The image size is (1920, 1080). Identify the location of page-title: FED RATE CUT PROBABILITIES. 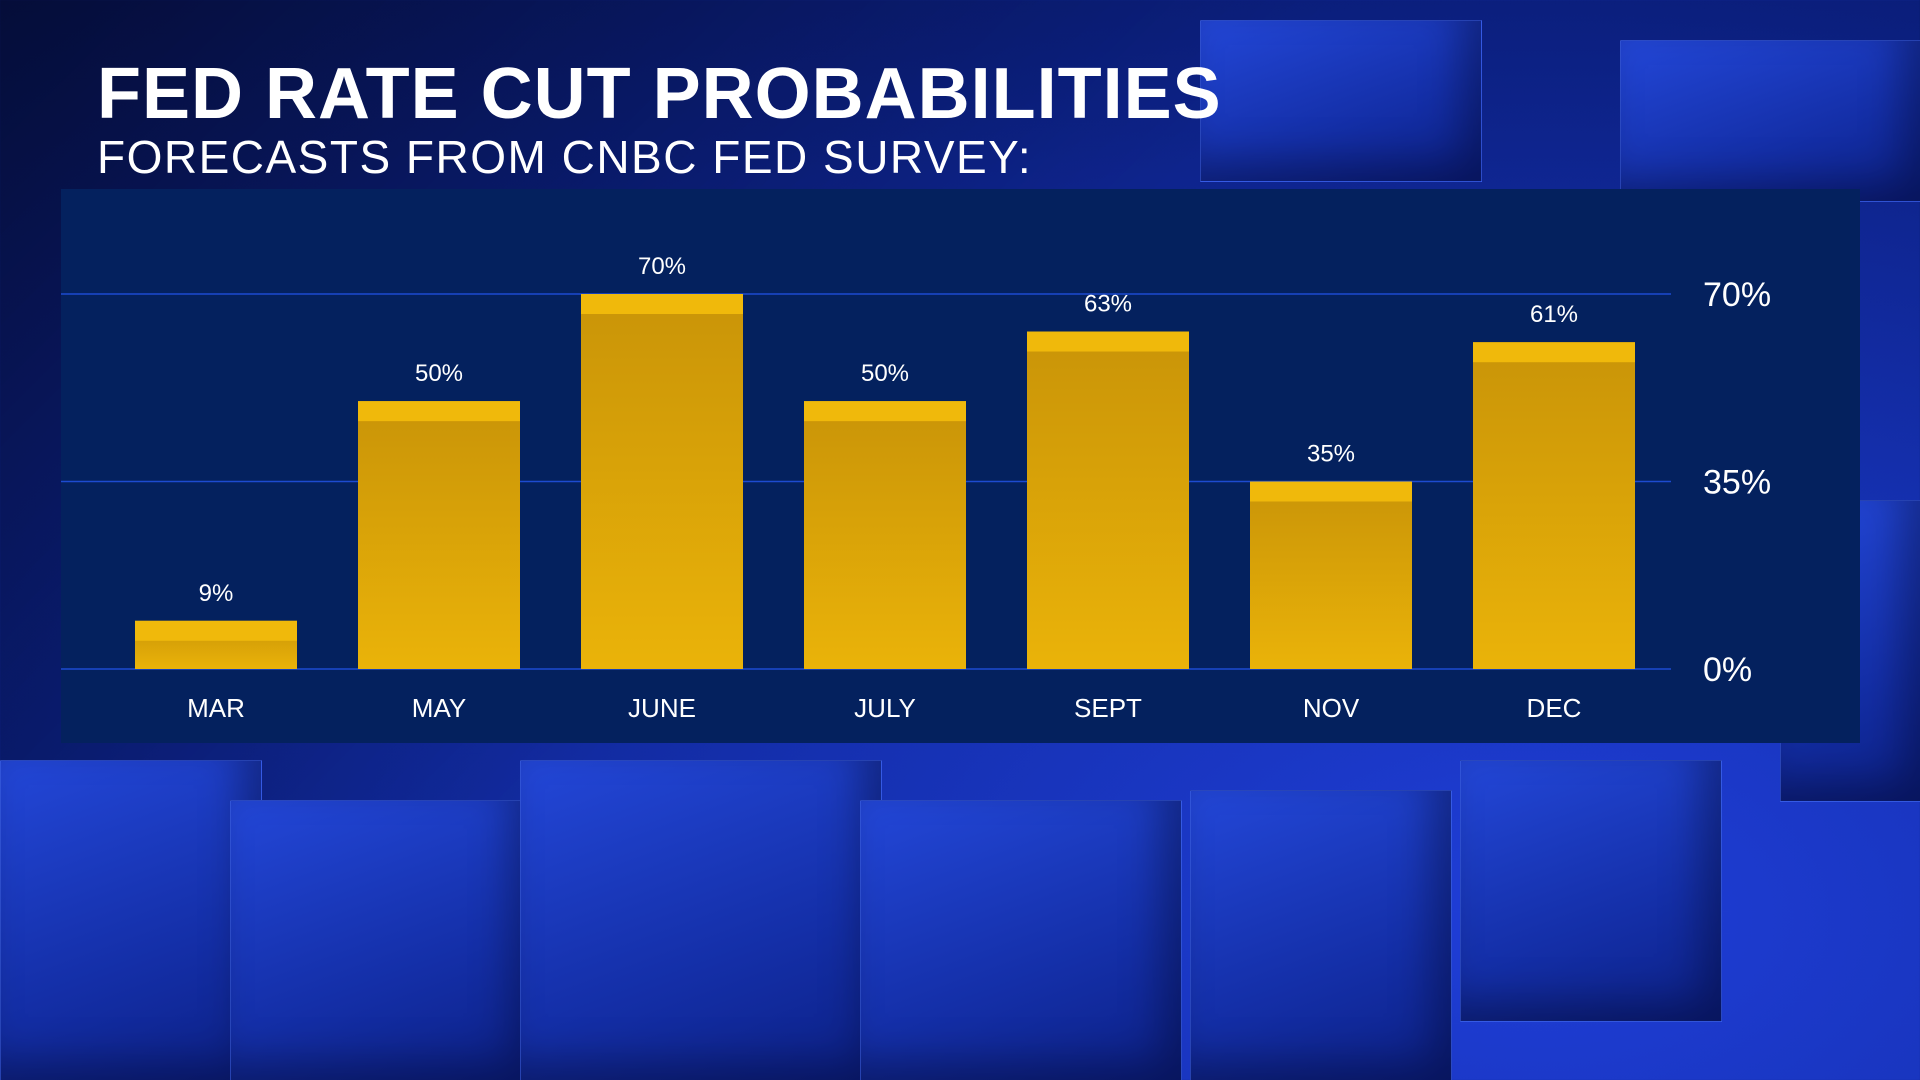
(659, 94).